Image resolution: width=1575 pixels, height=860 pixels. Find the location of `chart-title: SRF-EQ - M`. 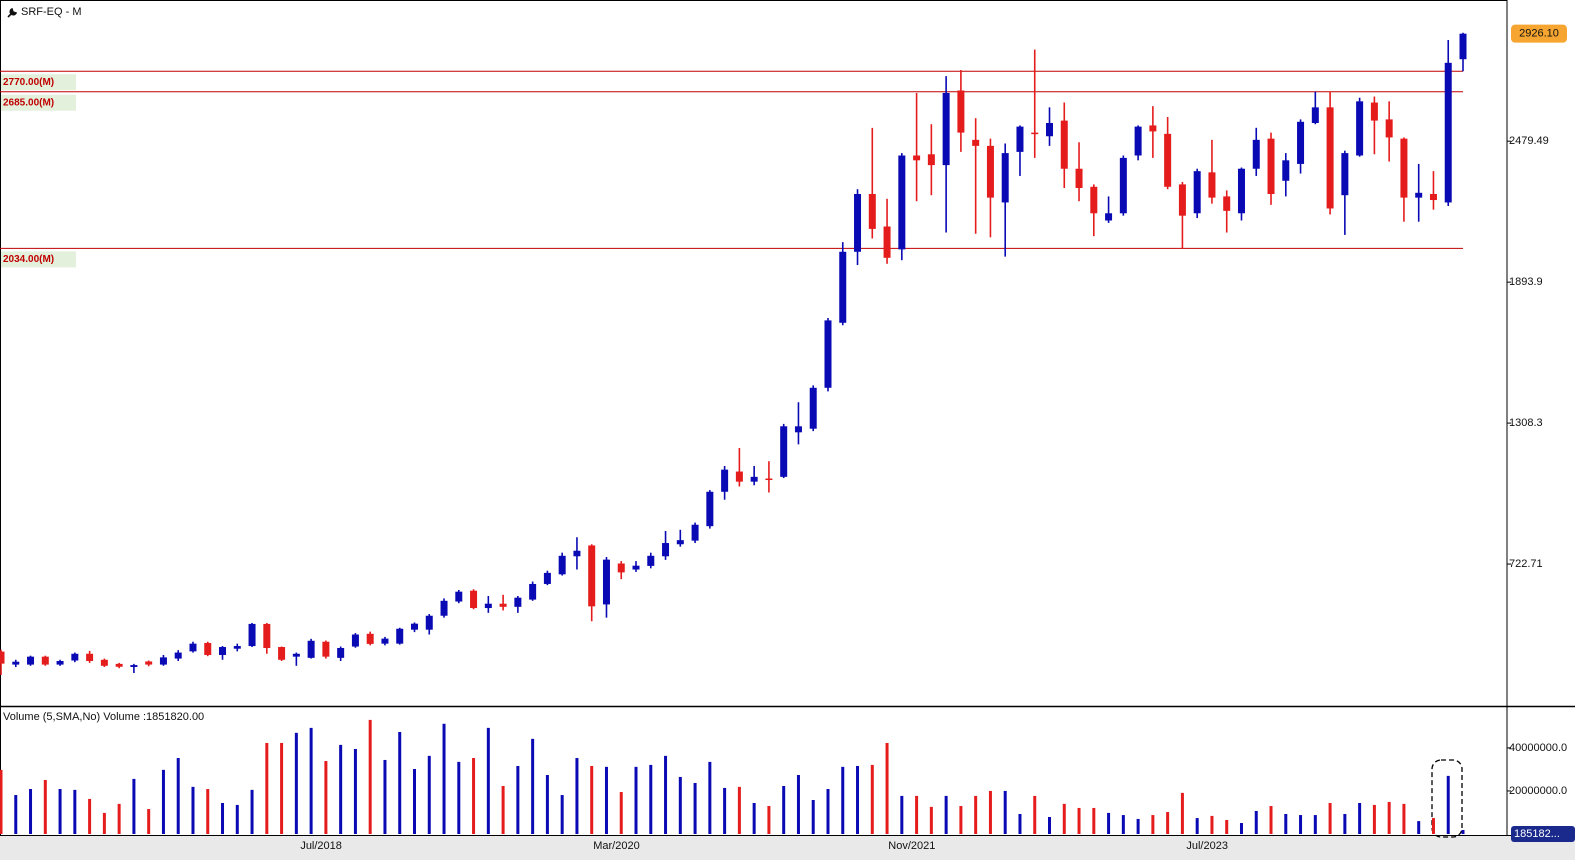

chart-title: SRF-EQ - M is located at coordinates (51, 12).